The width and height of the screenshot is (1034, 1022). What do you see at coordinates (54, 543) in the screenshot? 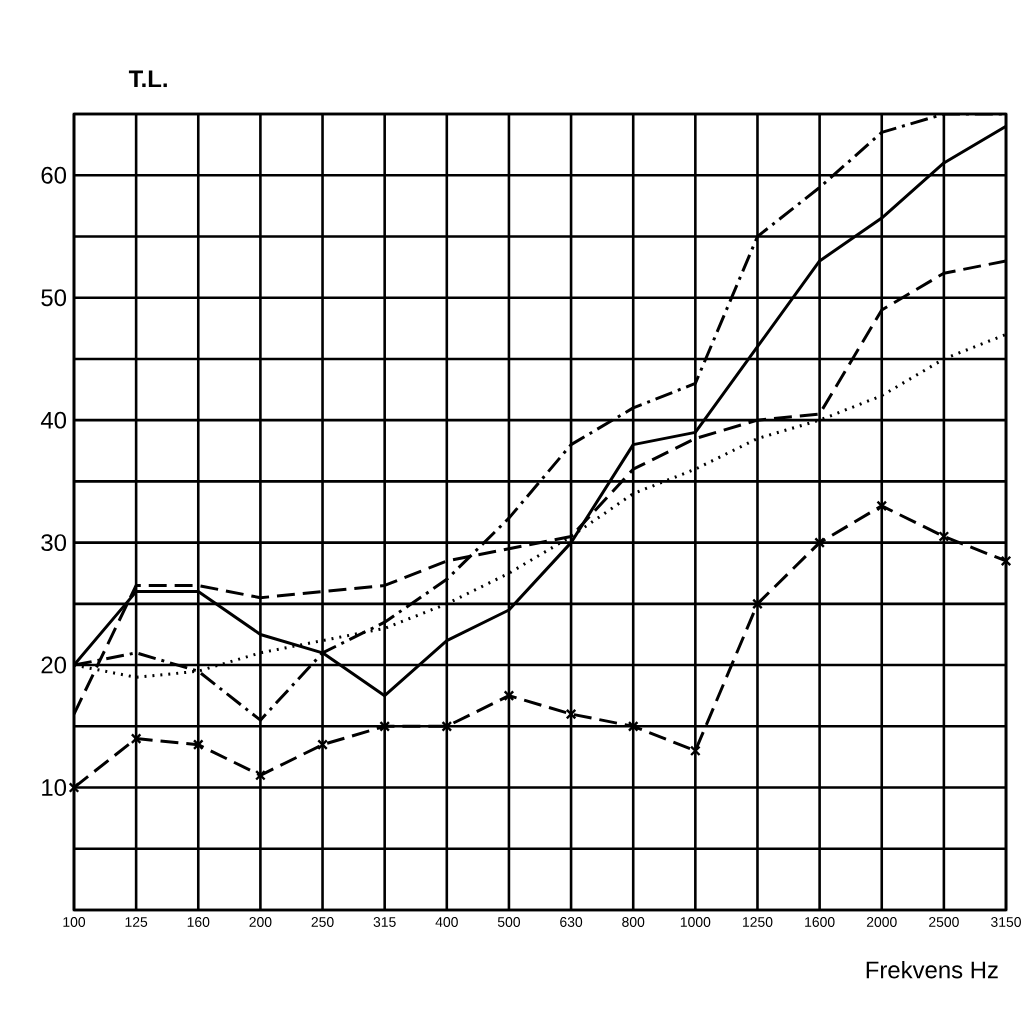
I see `y-tick-label: 30` at bounding box center [54, 543].